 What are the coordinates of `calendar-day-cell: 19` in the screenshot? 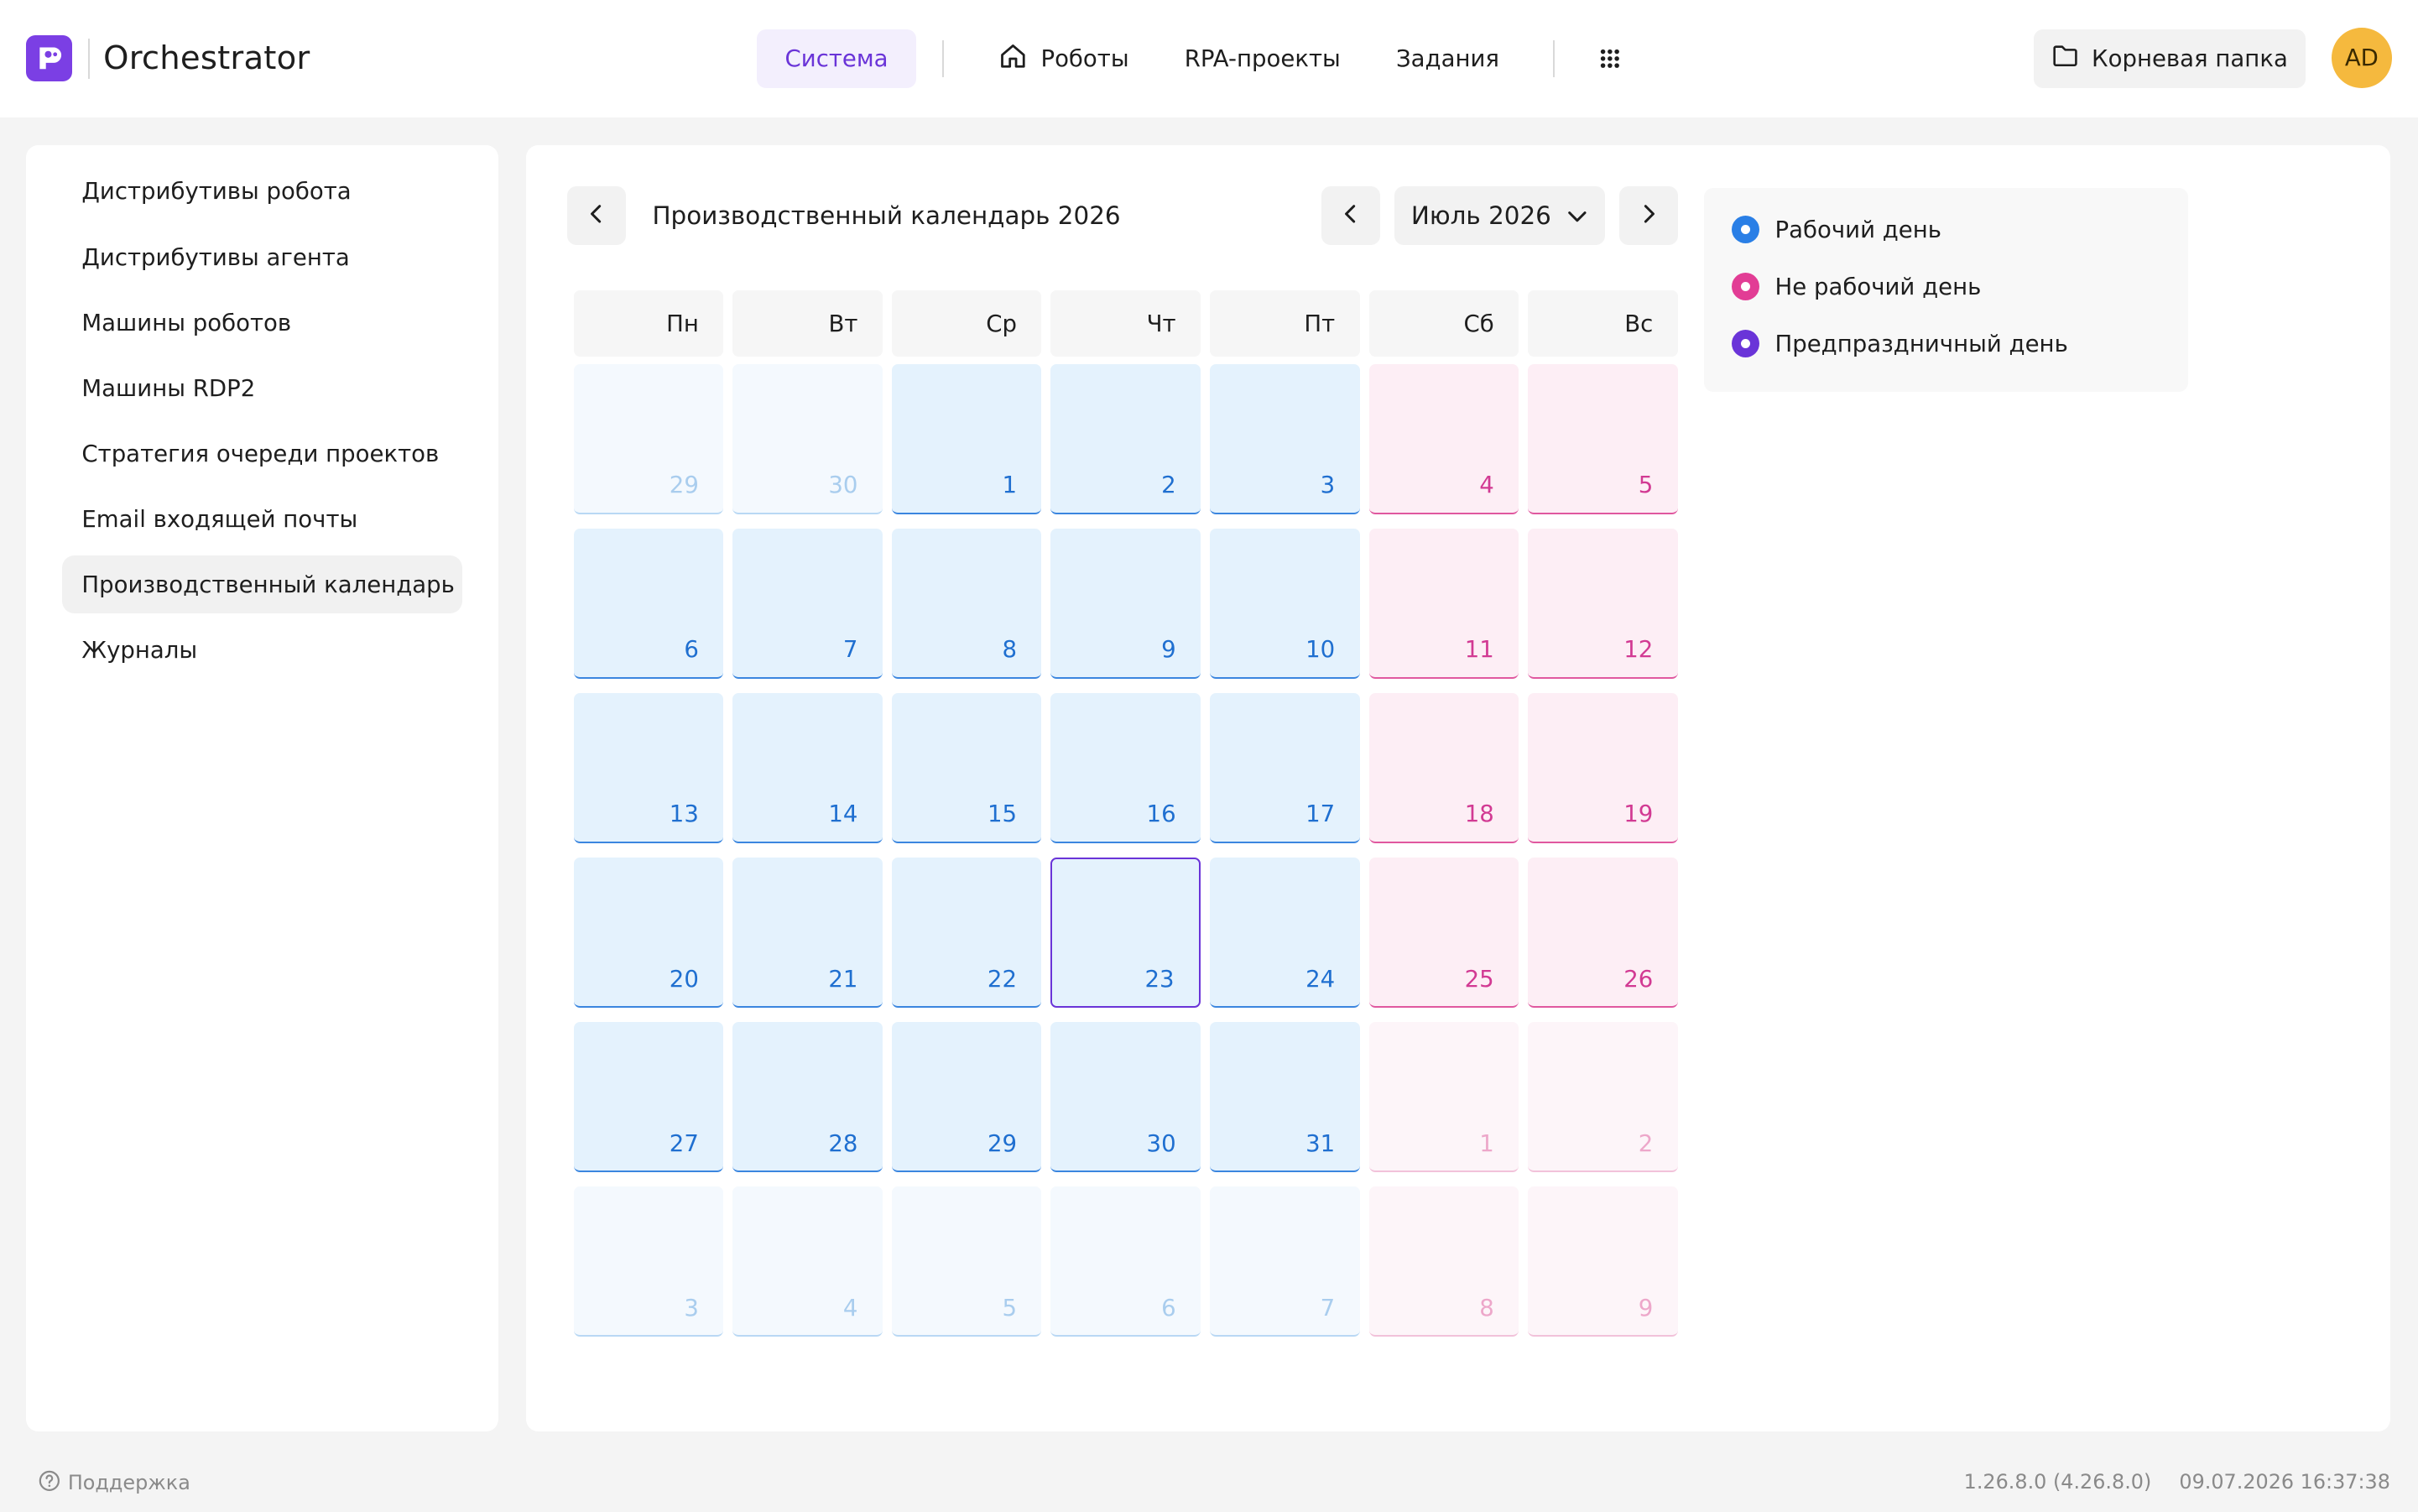 It's located at (1603, 768).